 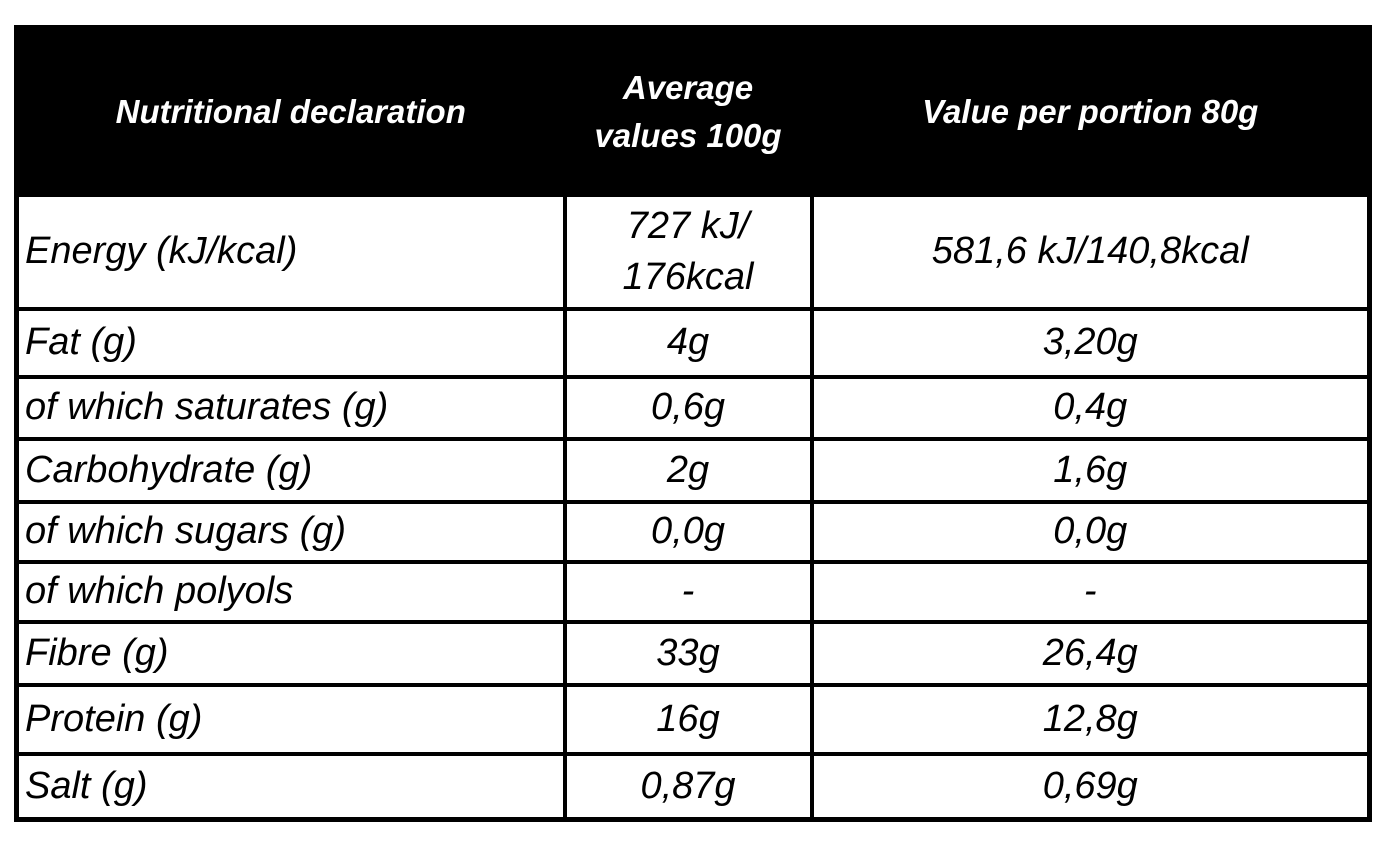 I want to click on table-row-polyols: of which polyols - -, so click(x=693, y=592).